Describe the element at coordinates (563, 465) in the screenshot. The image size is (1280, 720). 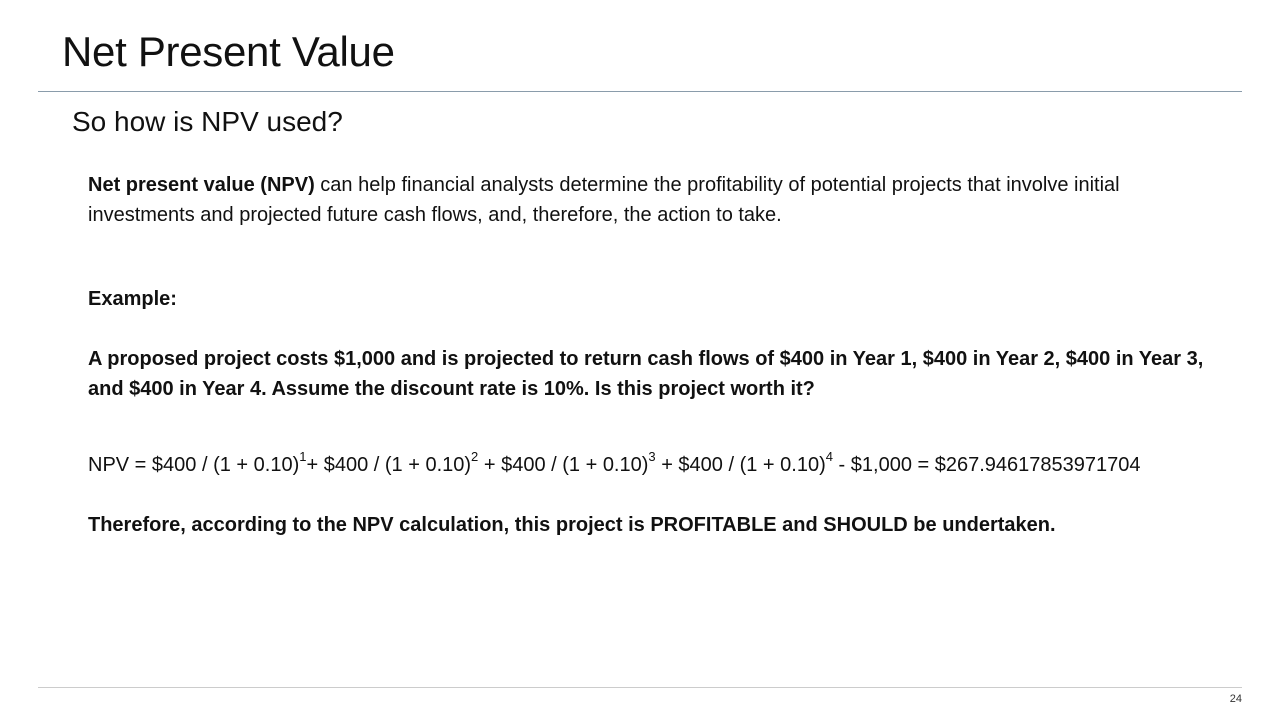
I see `formula-term-3: + $400 / (1 + 0.10)` at that location.